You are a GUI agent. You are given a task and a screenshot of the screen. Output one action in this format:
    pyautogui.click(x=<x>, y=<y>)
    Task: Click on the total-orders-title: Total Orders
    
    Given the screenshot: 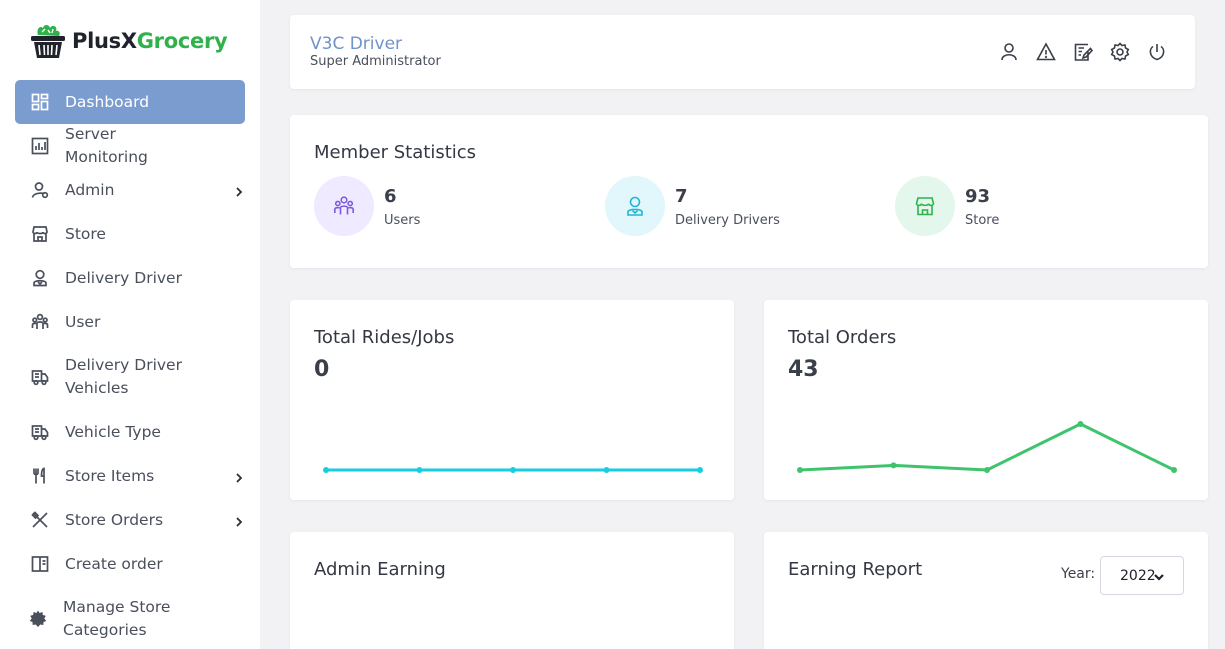 What is the action you would take?
    pyautogui.click(x=842, y=337)
    